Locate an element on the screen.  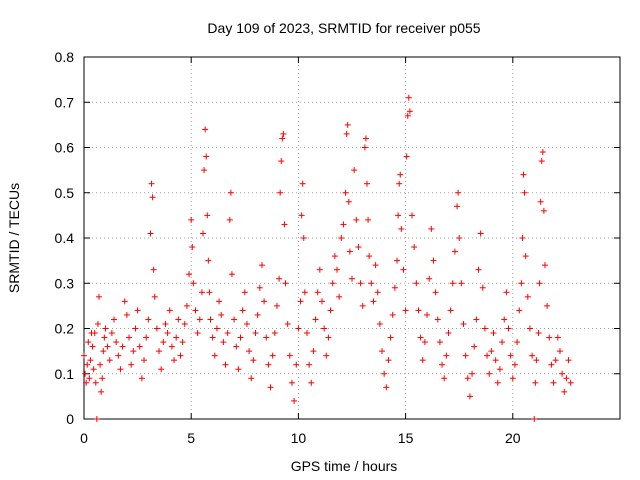
y-tick-label: 0.2 is located at coordinates (65, 329).